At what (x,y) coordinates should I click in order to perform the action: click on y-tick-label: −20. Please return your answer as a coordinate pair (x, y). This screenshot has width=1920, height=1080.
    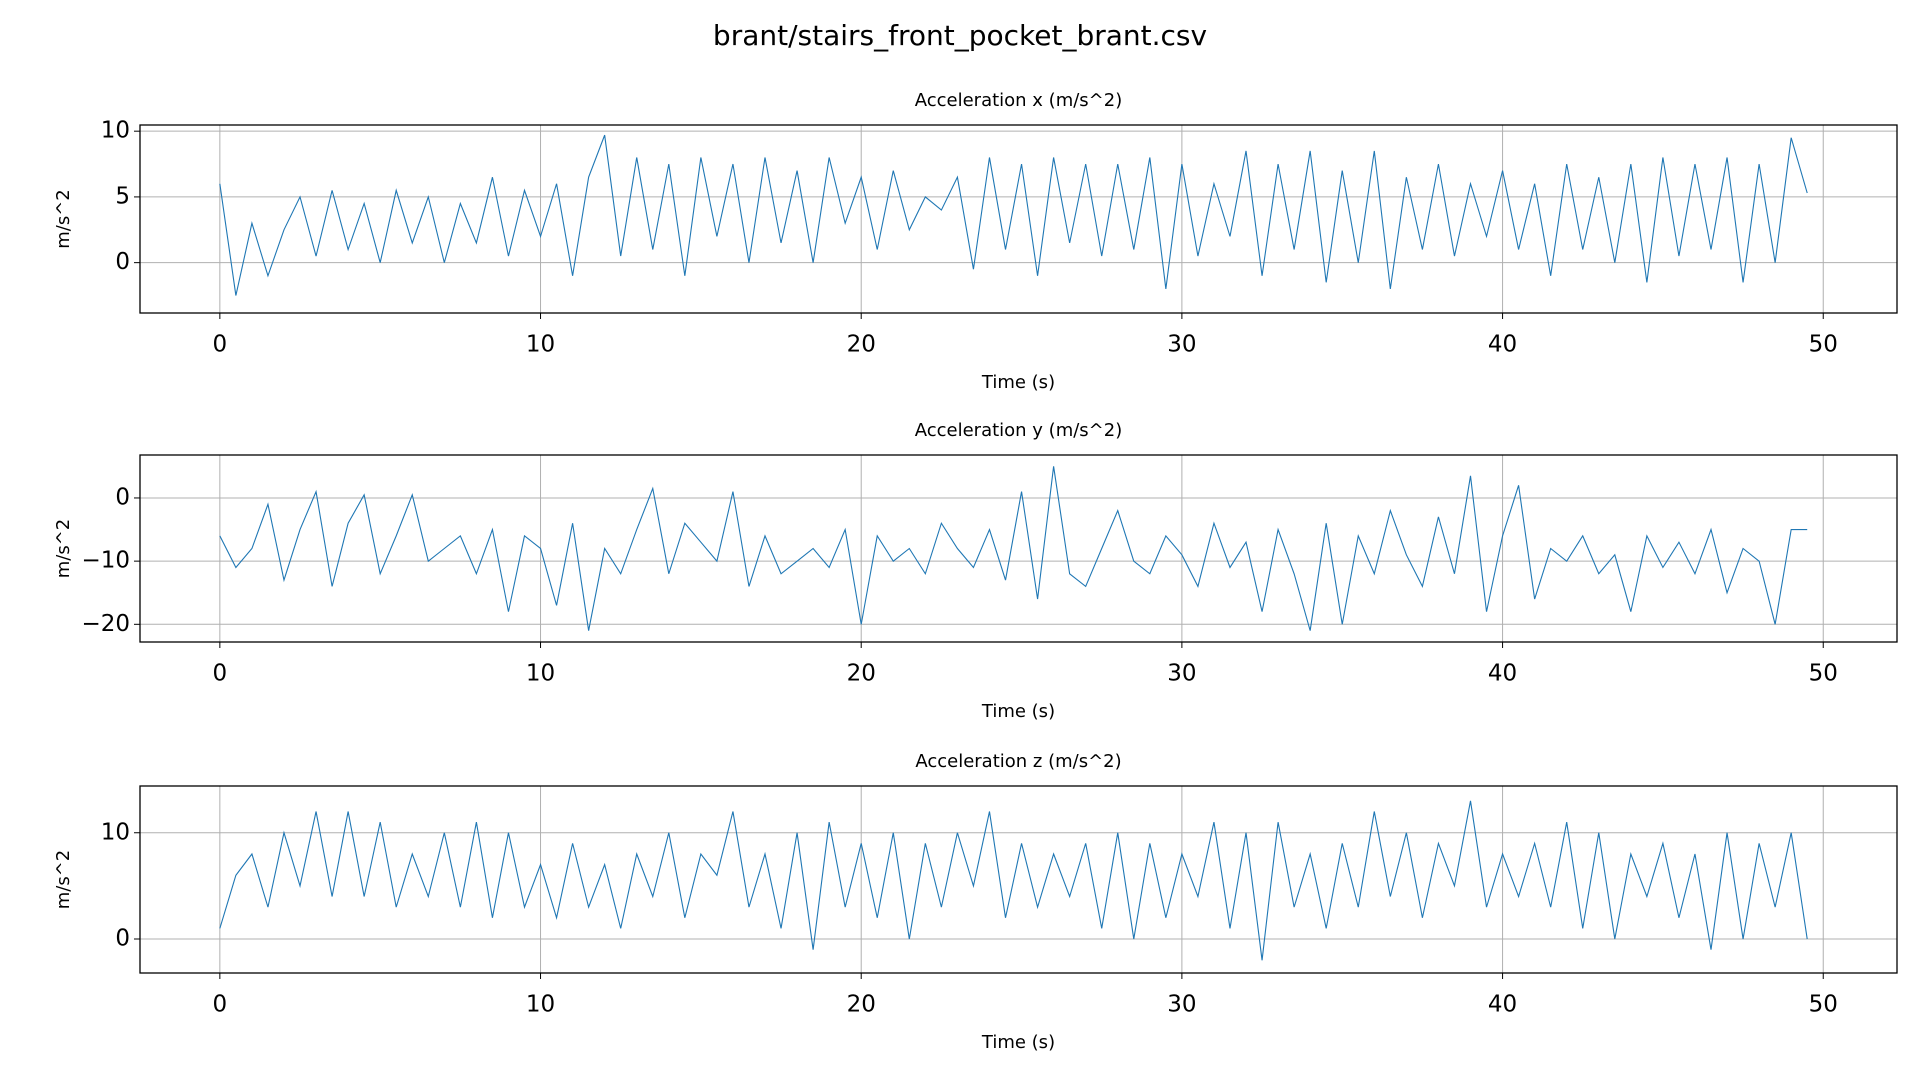
    Looking at the image, I should click on (105, 624).